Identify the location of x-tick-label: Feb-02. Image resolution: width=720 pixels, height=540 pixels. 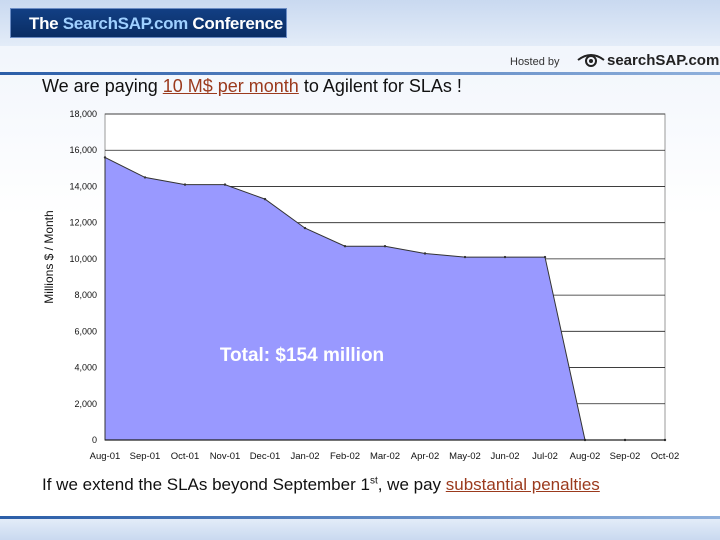
(345, 456).